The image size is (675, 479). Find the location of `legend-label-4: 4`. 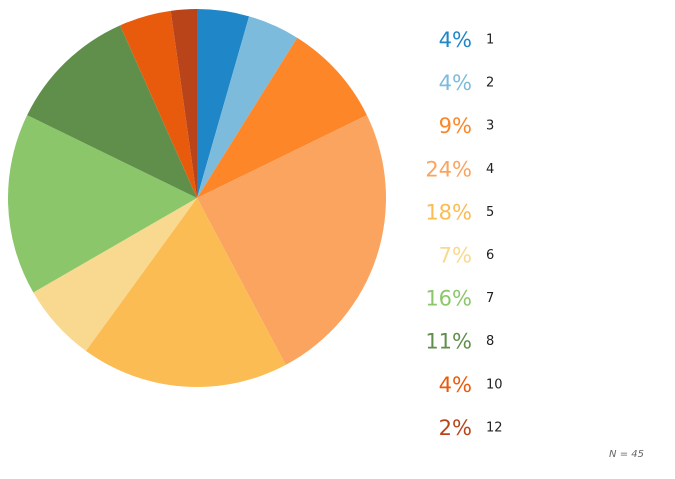

legend-label-4: 4 is located at coordinates (490, 169).